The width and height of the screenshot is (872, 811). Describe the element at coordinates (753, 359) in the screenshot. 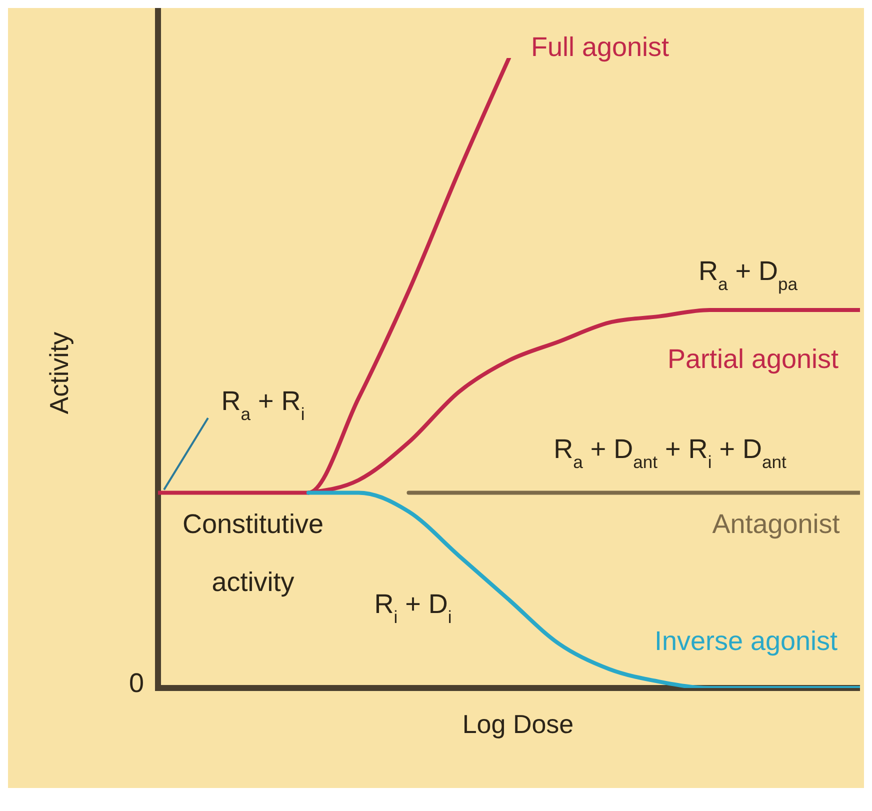

I see `series-label: Partial agonist` at that location.